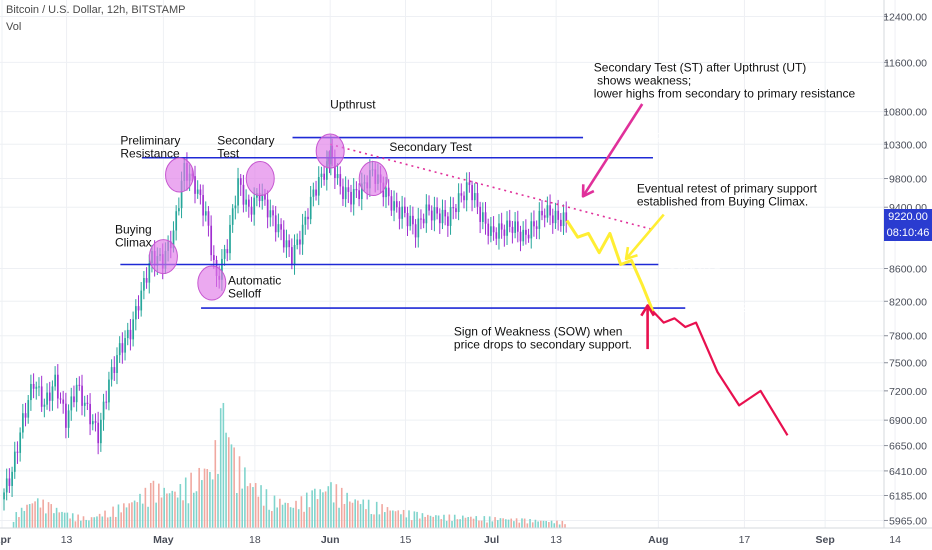 The width and height of the screenshot is (932, 550). Describe the element at coordinates (245, 146) in the screenshot. I see `secondary-test-1-label: Secondary Test` at that location.